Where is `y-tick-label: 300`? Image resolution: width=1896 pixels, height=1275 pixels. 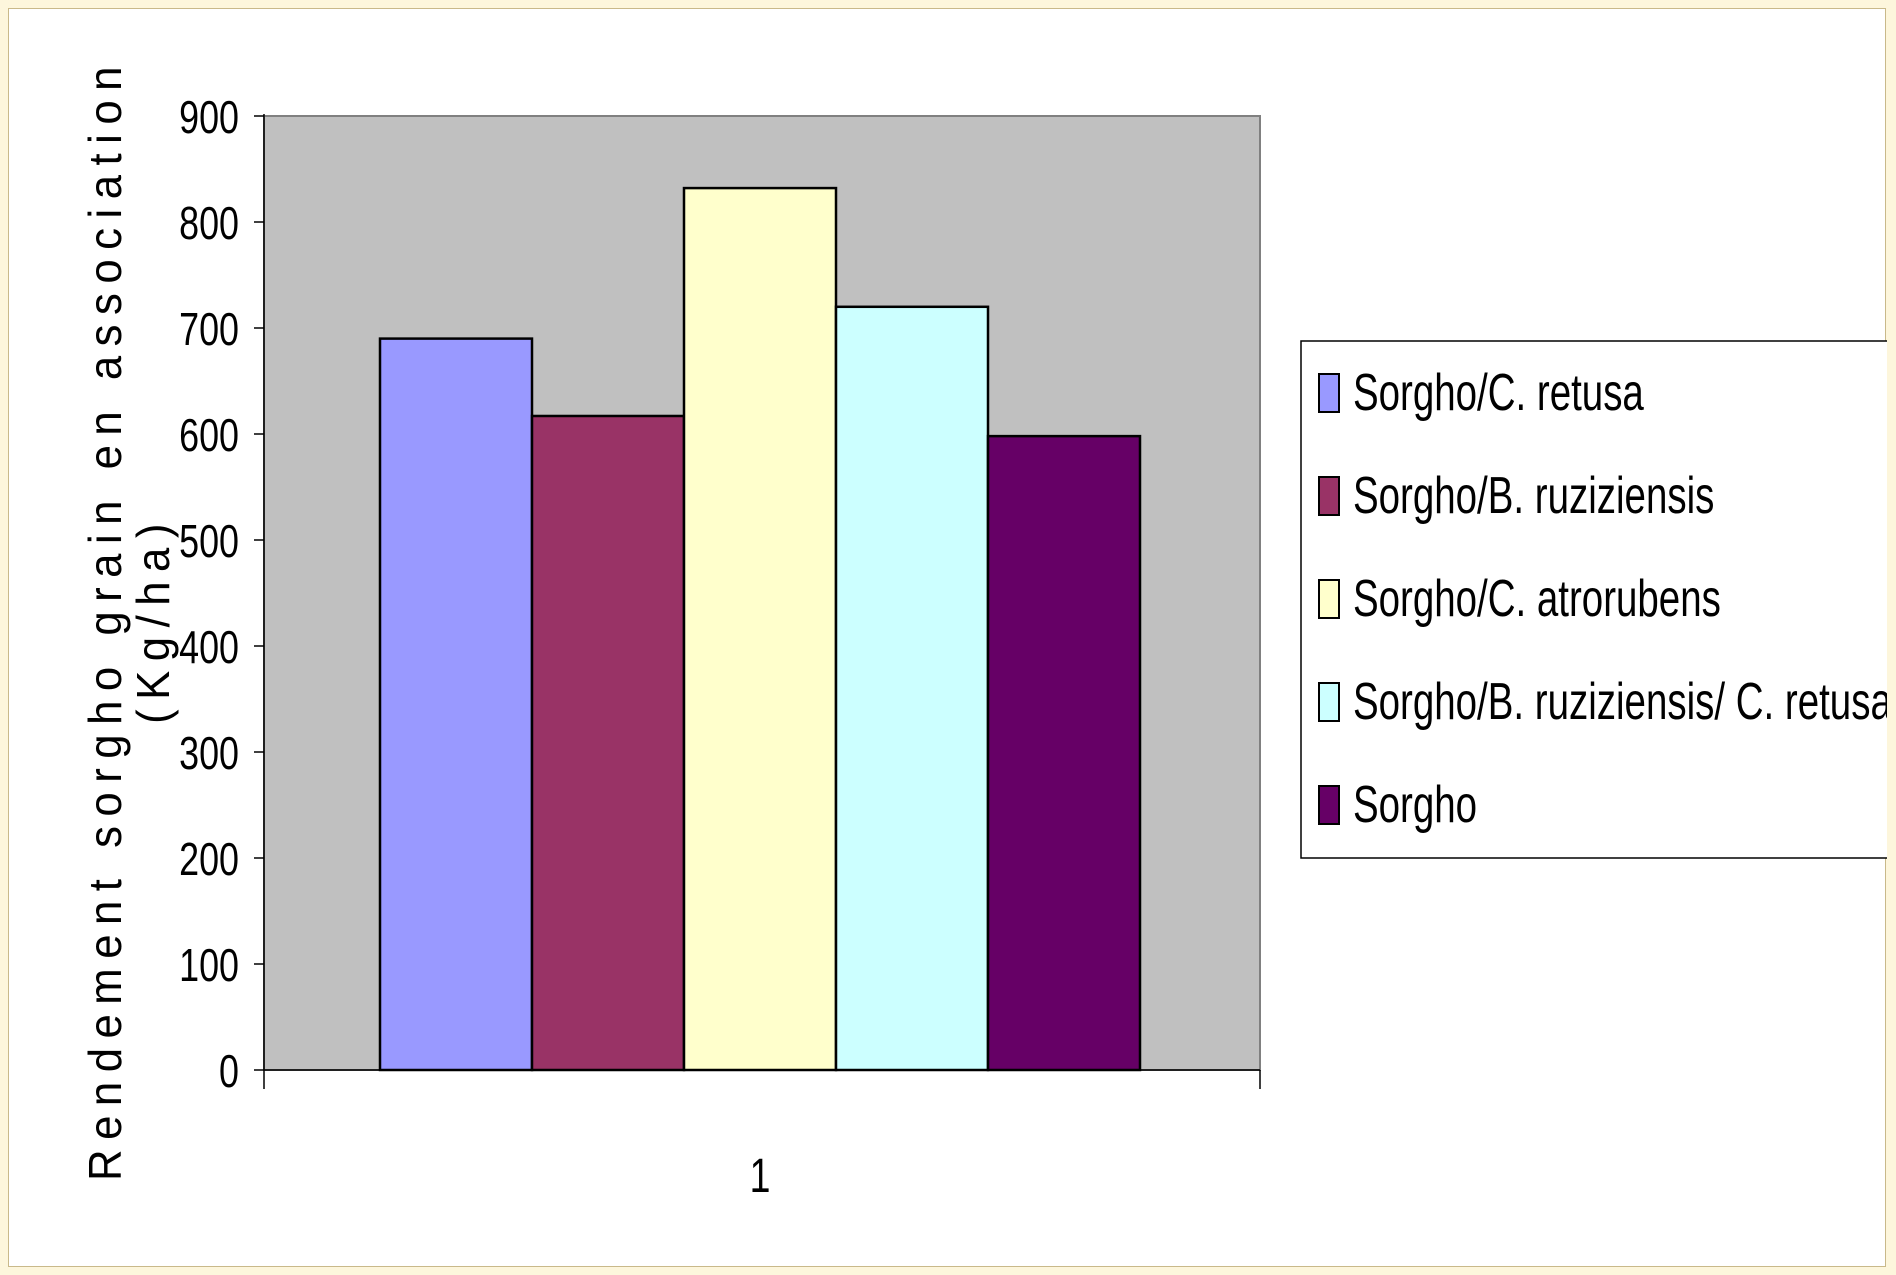 y-tick-label: 300 is located at coordinates (209, 753).